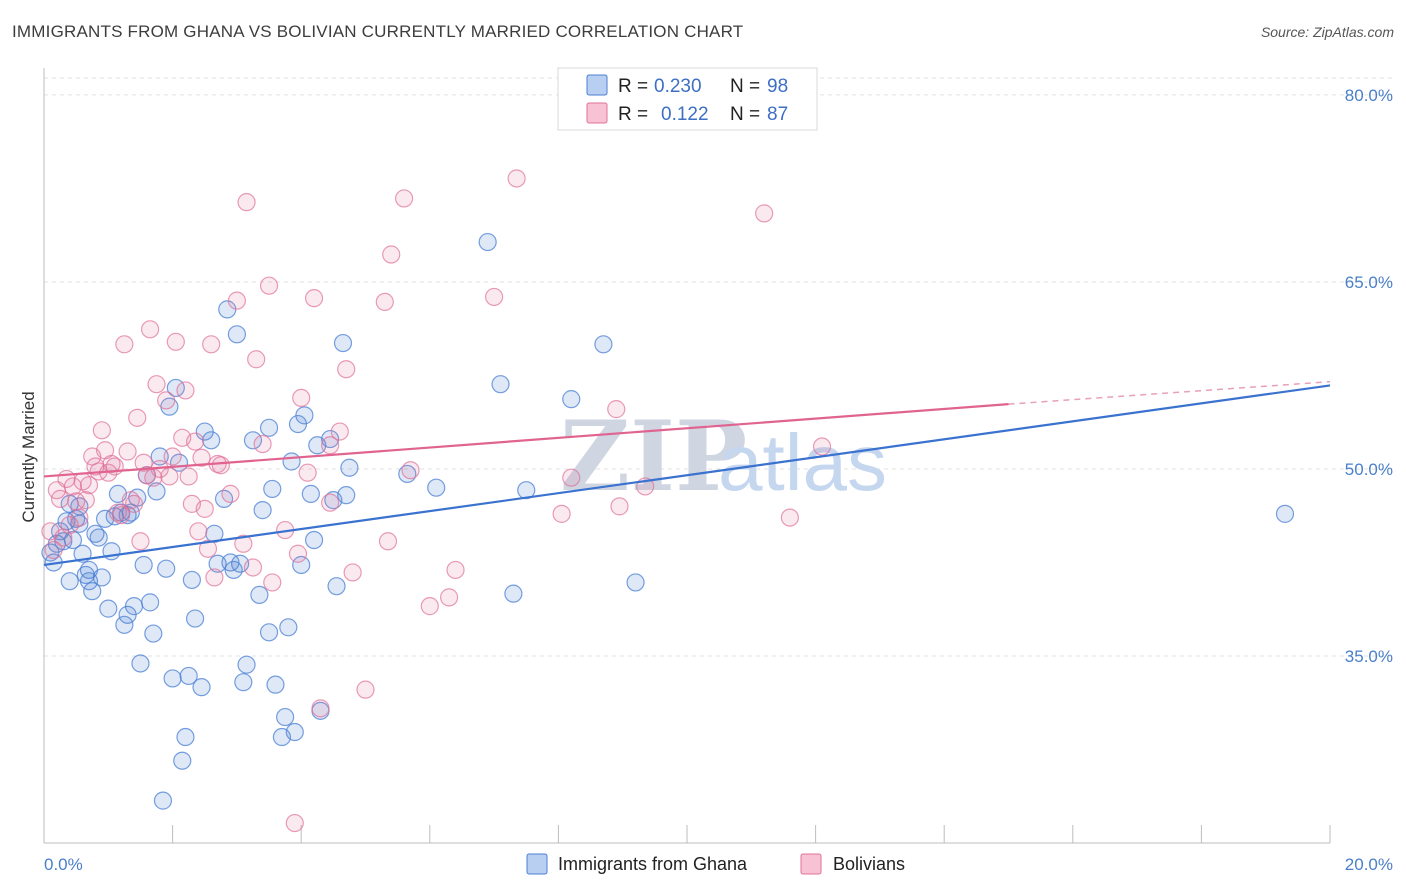  I want to click on legend-r-value-bolivians: 0.122, so click(685, 114).